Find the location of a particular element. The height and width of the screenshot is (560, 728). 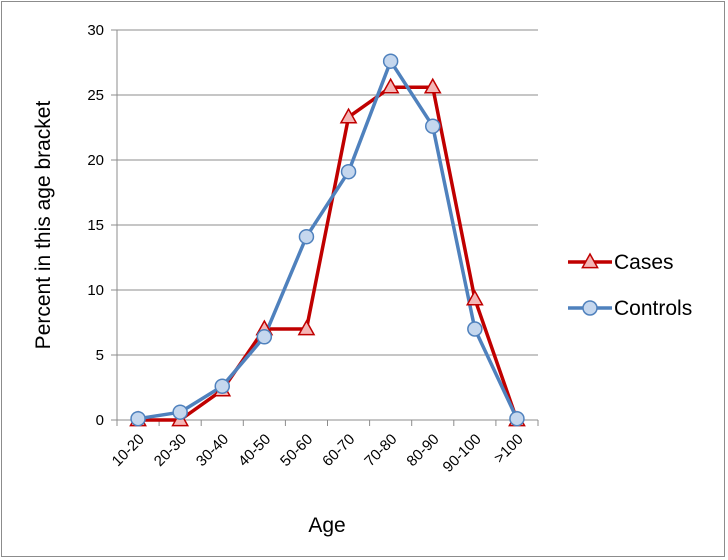

legend: Cases Controls is located at coordinates (630, 285).